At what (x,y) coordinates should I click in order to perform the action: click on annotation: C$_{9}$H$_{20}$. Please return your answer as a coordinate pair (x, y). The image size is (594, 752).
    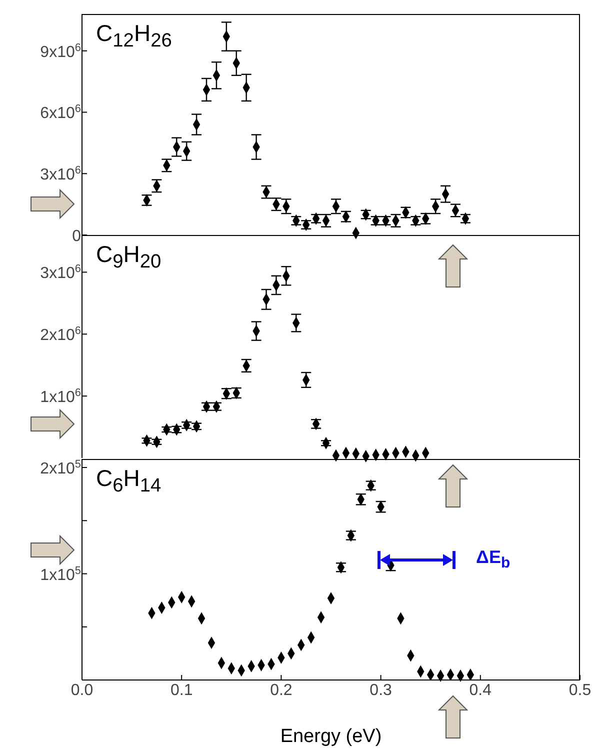
    Looking at the image, I should click on (129, 257).